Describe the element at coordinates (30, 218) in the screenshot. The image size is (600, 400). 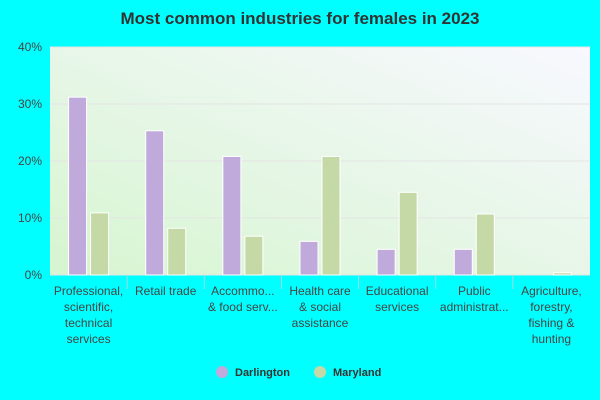
I see `y-tick-label: 10%` at that location.